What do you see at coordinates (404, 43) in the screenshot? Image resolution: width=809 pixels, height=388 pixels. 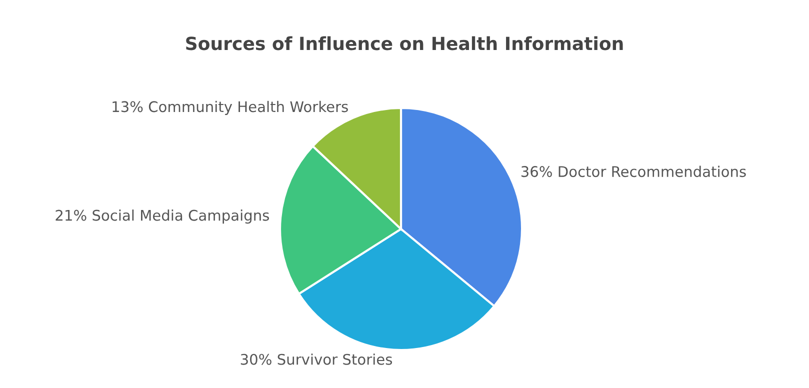 I see `chart-title: Sources of Influence on Health Information` at bounding box center [404, 43].